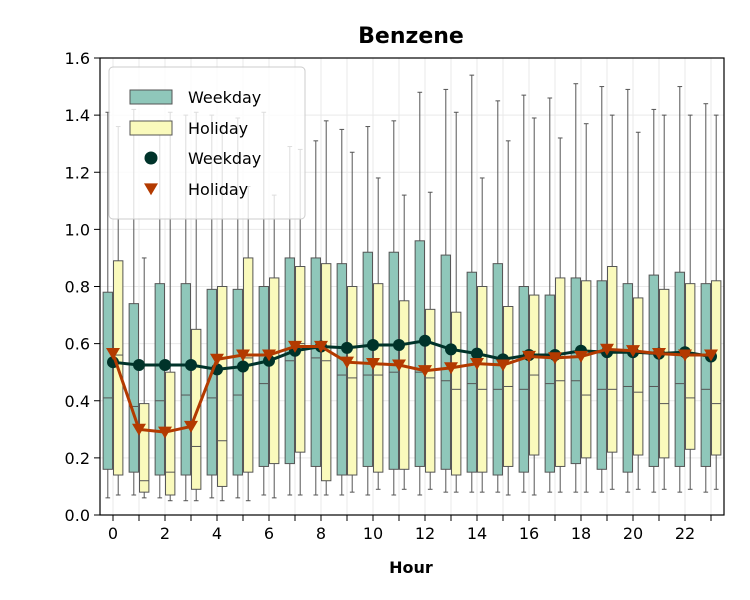 The width and height of the screenshot is (750, 600). I want to click on x-tick-label: 20, so click(633, 533).